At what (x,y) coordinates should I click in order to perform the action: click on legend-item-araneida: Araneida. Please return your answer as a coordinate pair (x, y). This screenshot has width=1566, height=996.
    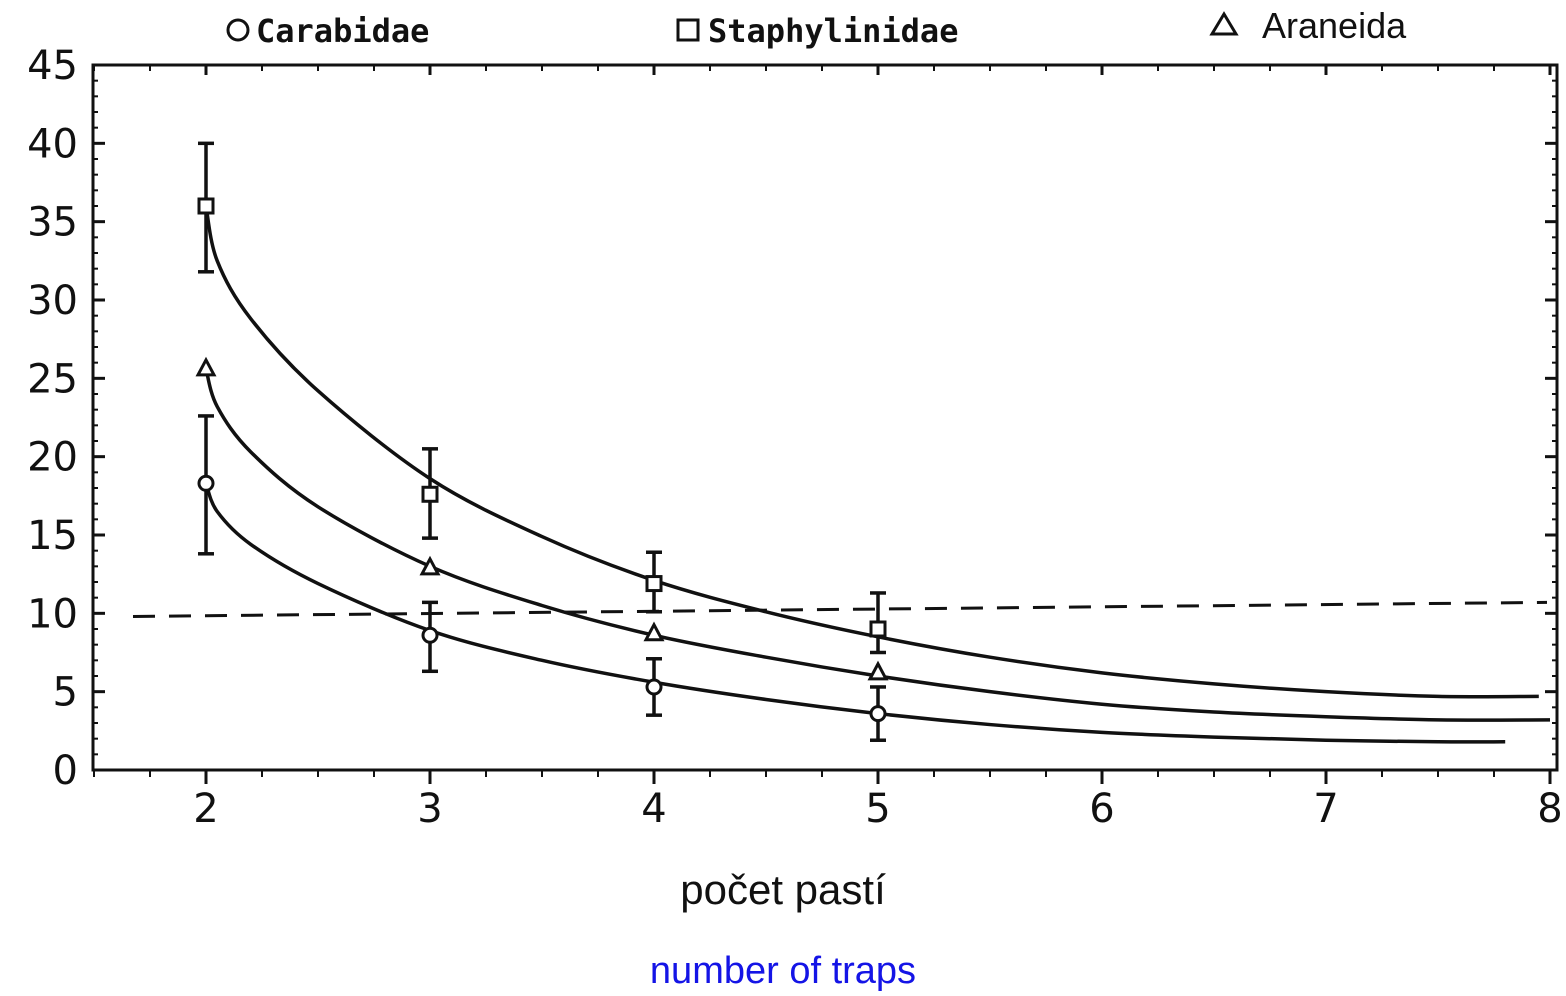
    Looking at the image, I should click on (1308, 25).